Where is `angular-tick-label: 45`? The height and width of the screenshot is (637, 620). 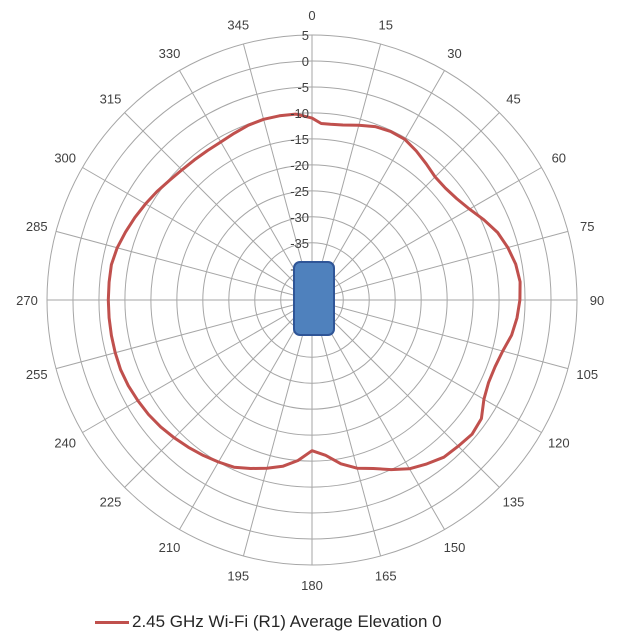 angular-tick-label: 45 is located at coordinates (513, 98).